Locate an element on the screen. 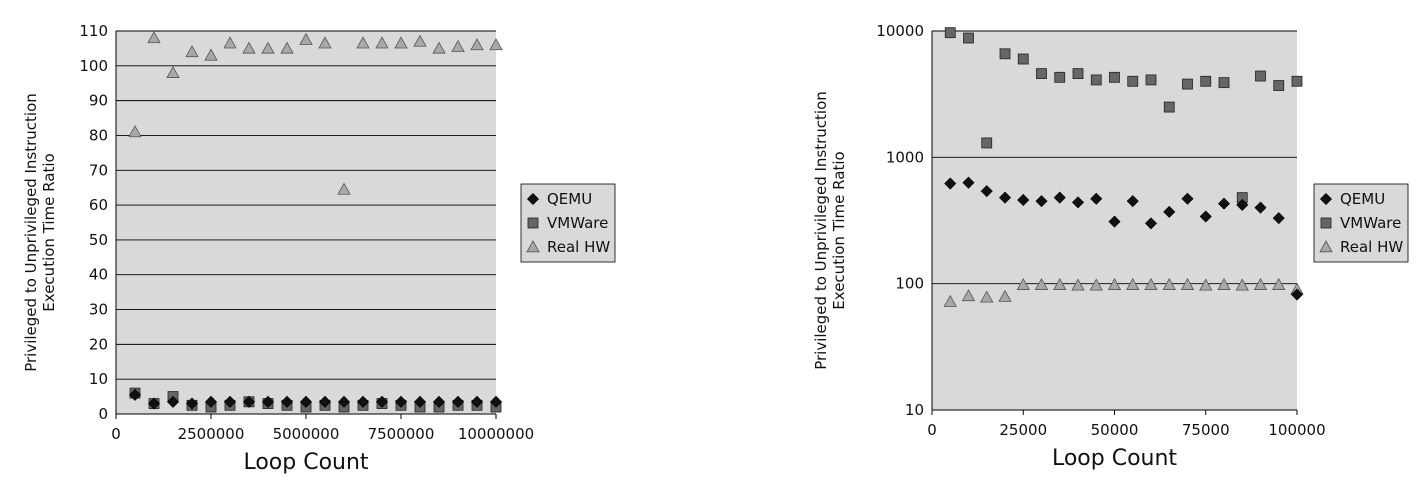 Image resolution: width=1416 pixels, height=480 pixels. y-tick-label: 40 is located at coordinates (98, 275).